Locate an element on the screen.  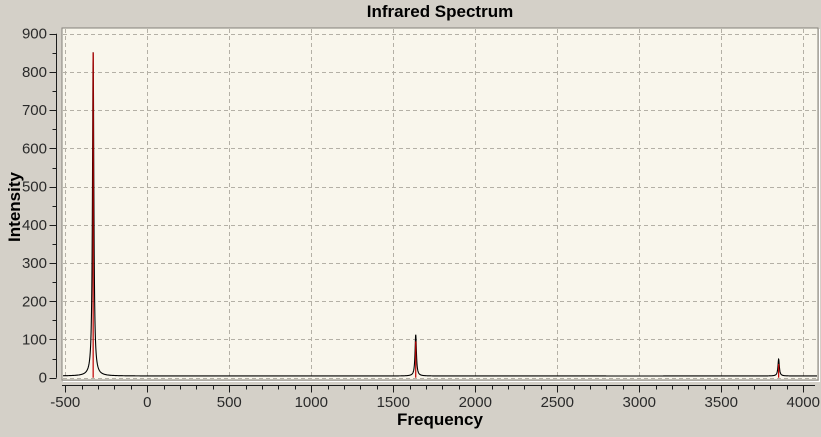
y-tick-label: 800 is located at coordinates (34, 72).